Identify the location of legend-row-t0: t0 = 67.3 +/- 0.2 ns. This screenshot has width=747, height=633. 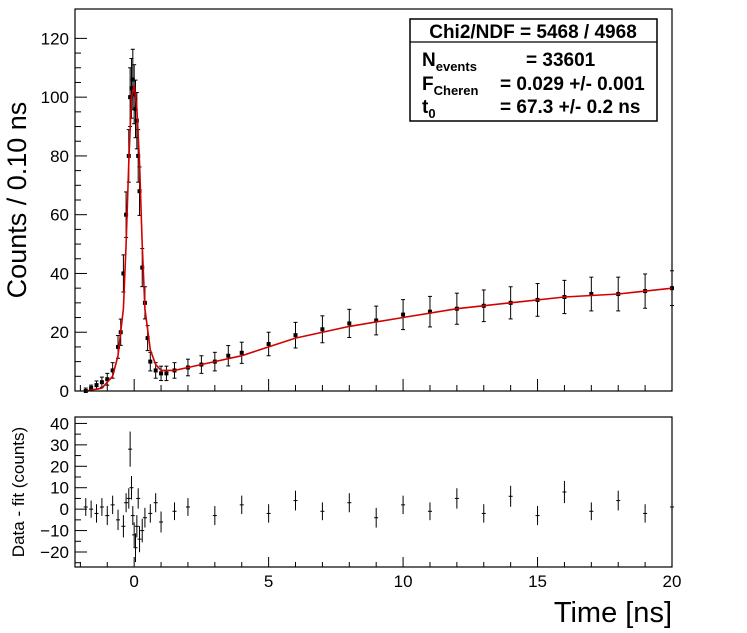
(531, 109).